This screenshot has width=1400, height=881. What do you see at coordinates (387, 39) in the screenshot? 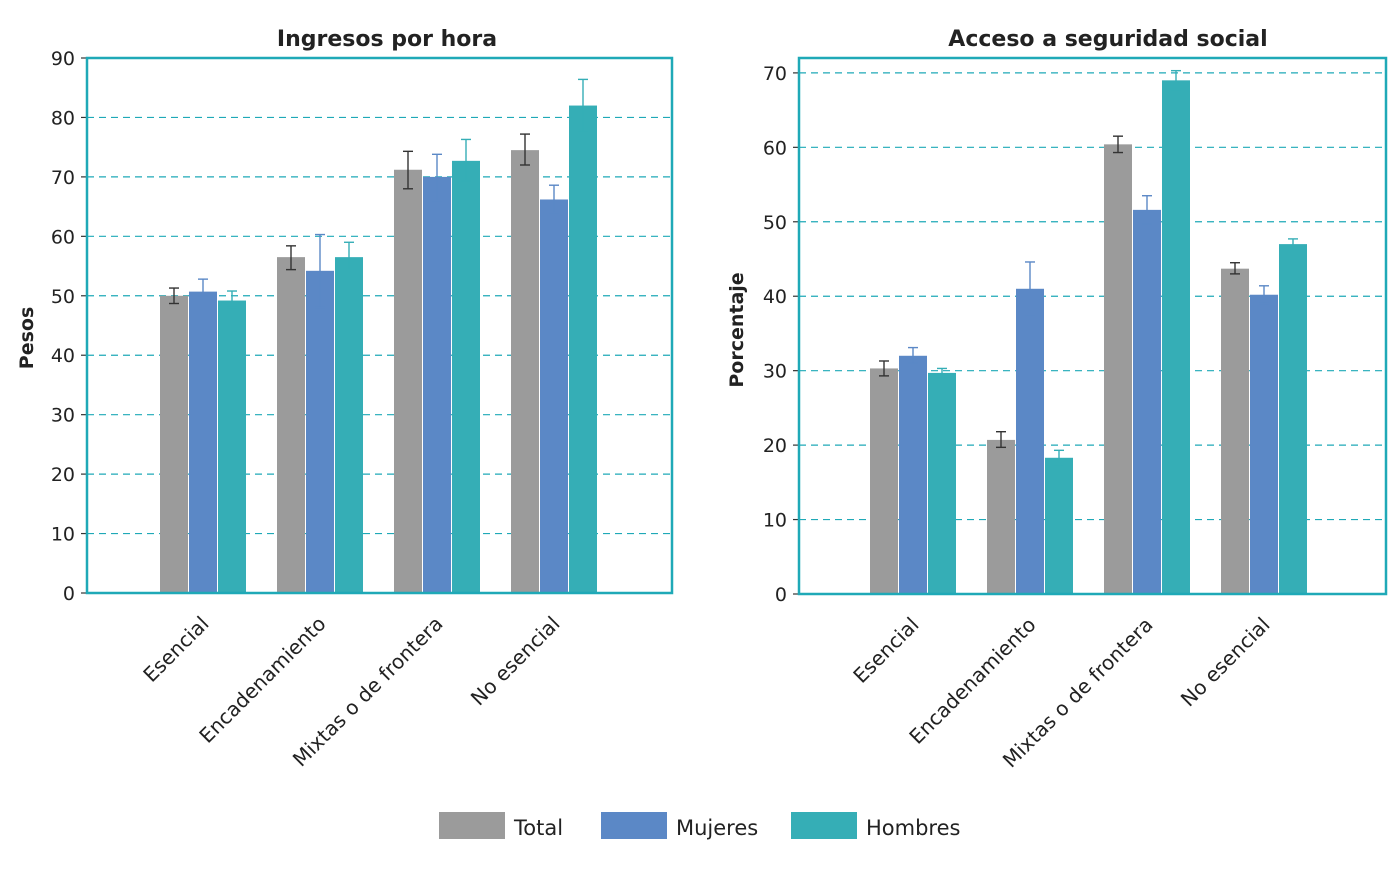
I see `chart-title: Ingresos por hora` at bounding box center [387, 39].